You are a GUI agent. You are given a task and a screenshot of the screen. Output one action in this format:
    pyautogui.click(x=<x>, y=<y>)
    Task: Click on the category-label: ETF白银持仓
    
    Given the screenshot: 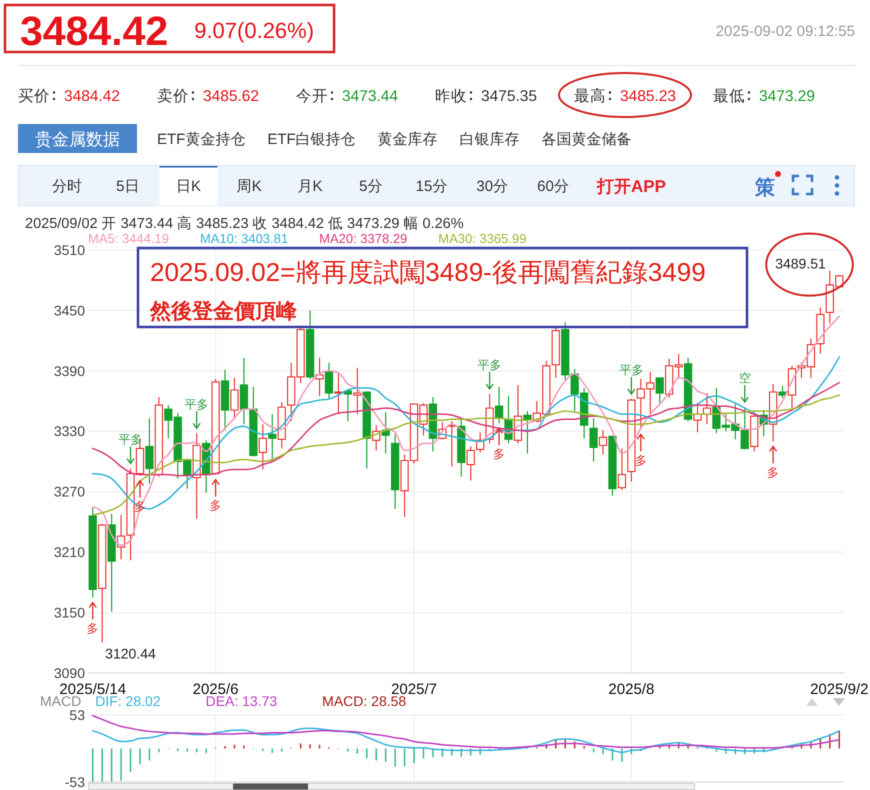 What is the action you would take?
    pyautogui.click(x=311, y=139)
    